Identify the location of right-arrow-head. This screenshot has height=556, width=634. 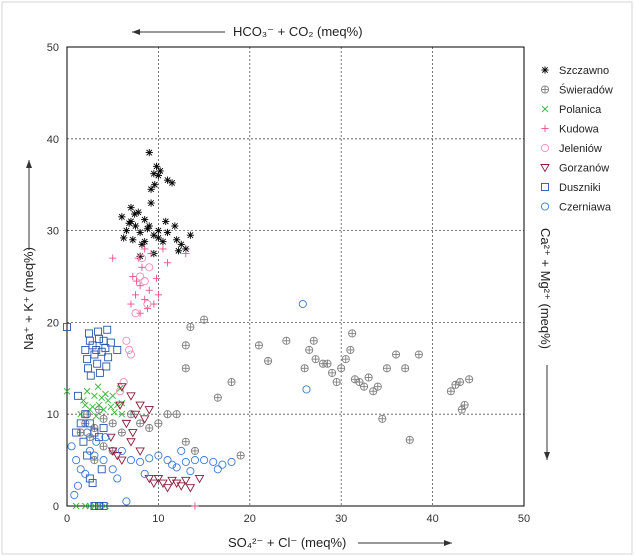
(547, 456).